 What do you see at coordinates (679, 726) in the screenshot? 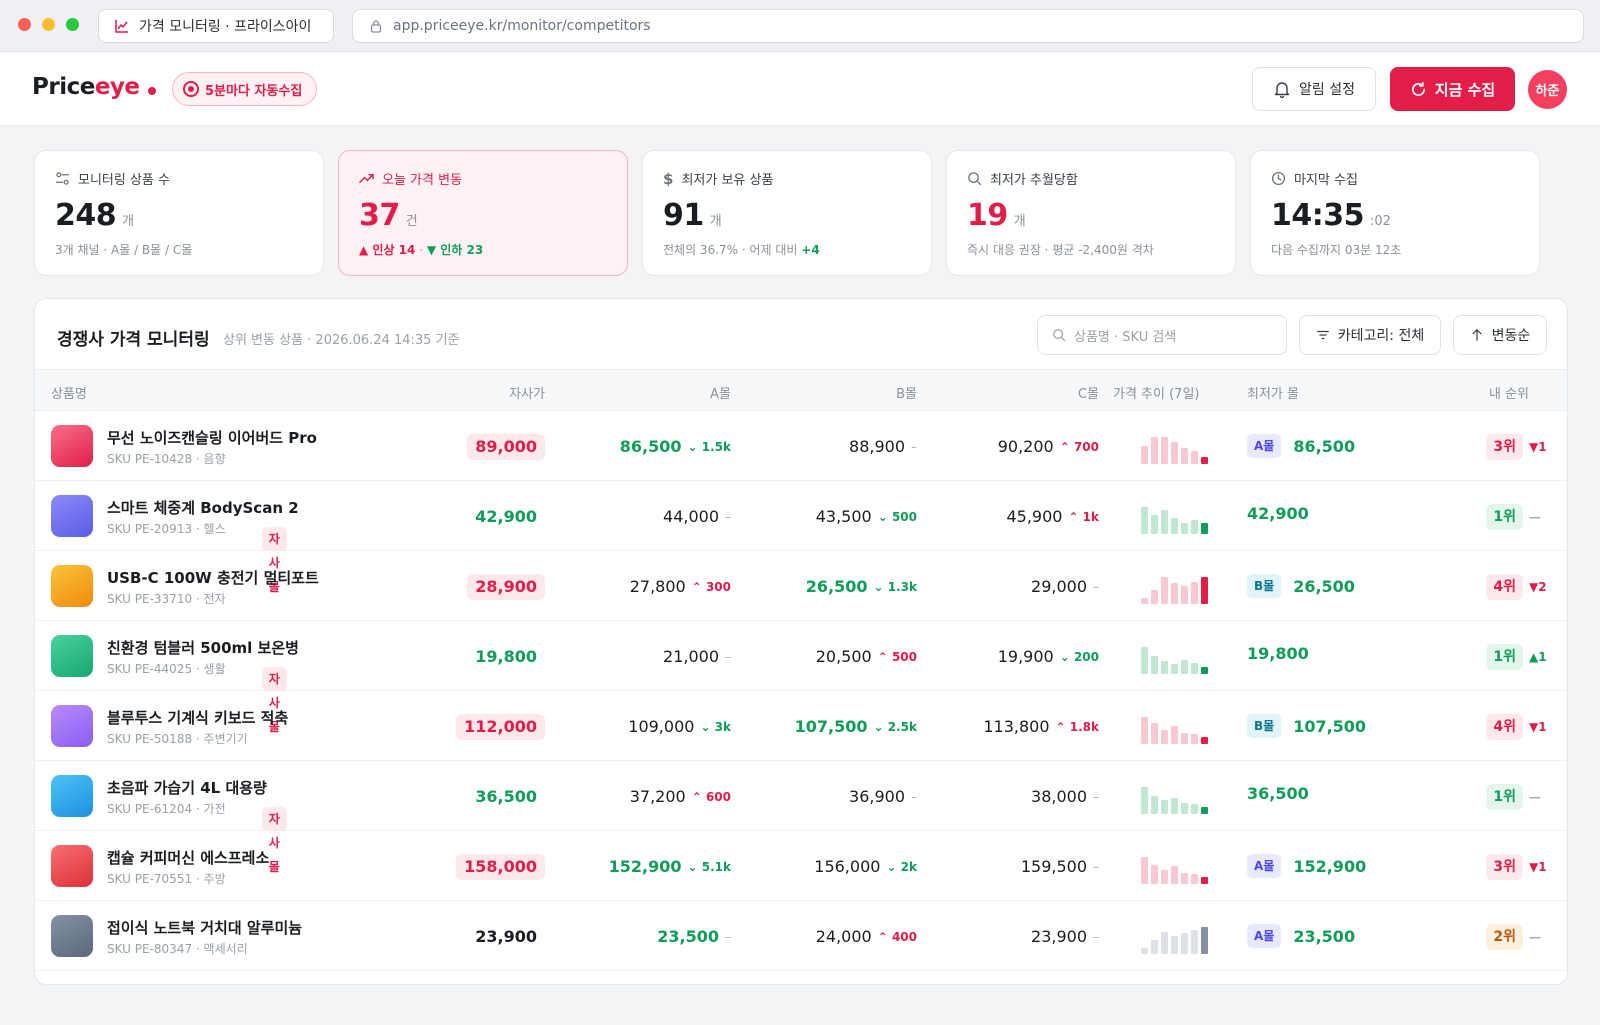
I see `price-cell-a: 109,000 ⌄ 3k` at bounding box center [679, 726].